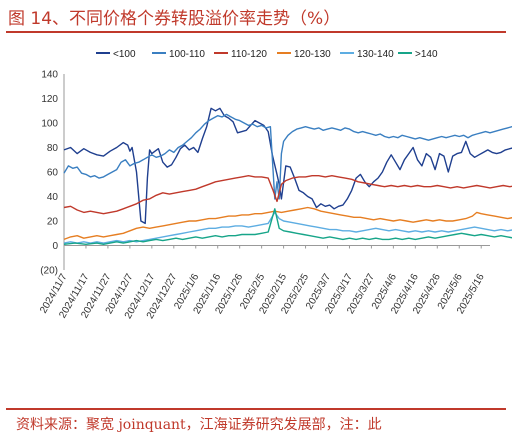 The height and width of the screenshot is (442, 512). What do you see at coordinates (49, 99) in the screenshot?
I see `y-tick-label: 120` at bounding box center [49, 99].